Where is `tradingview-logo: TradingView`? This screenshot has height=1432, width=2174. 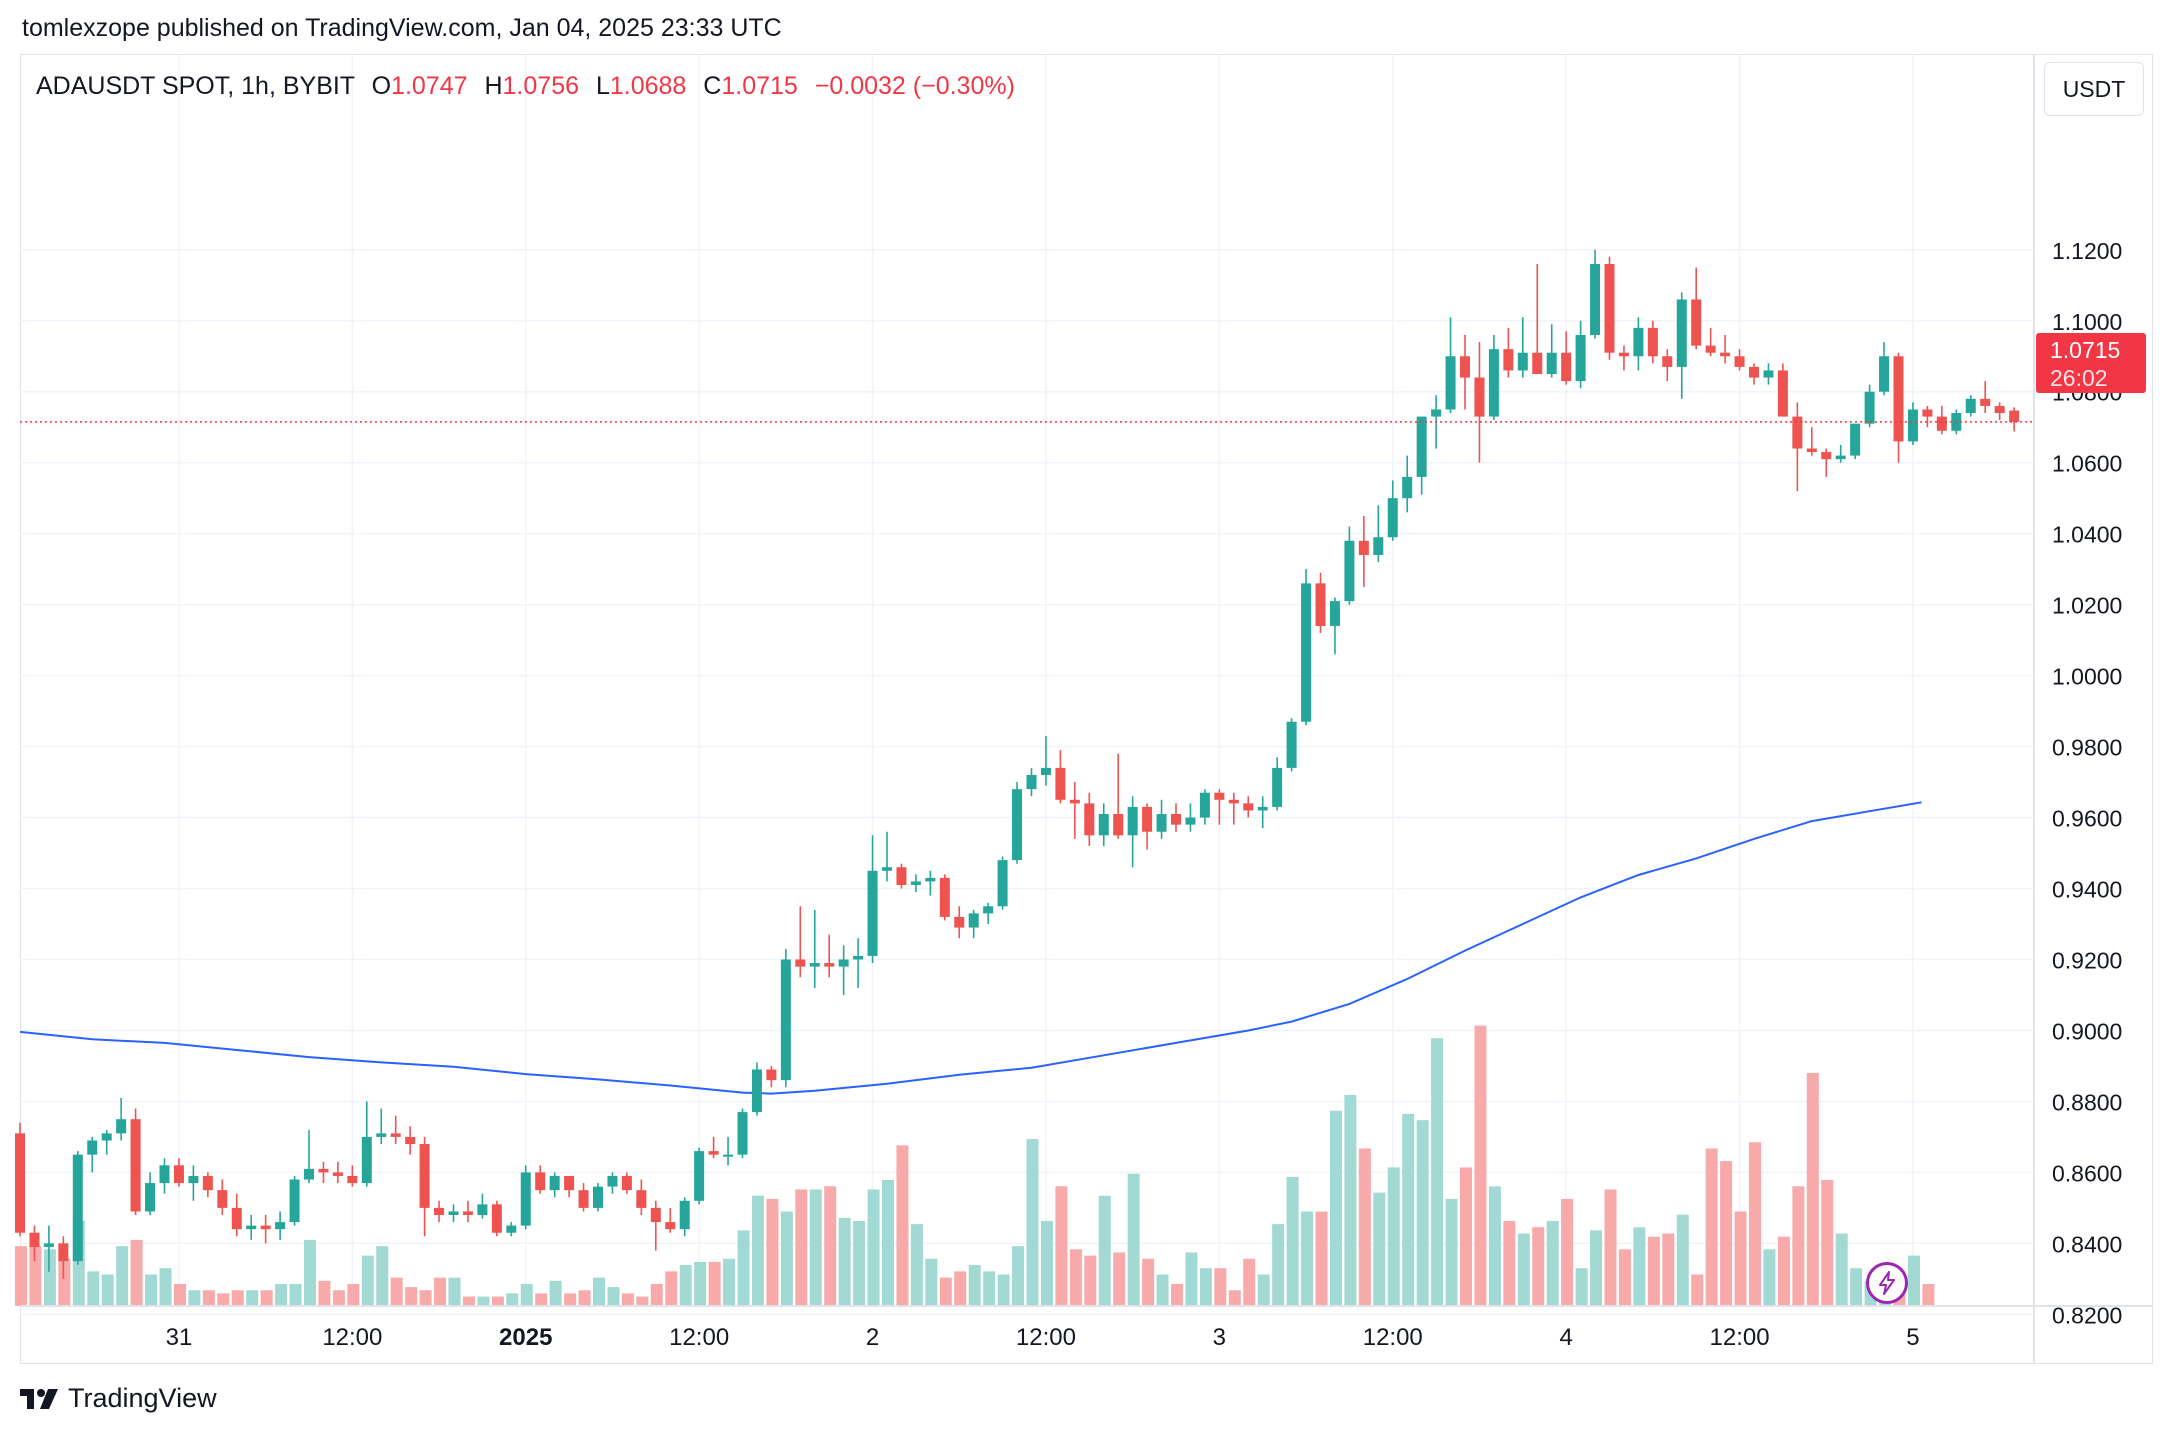
tradingview-logo: TradingView is located at coordinates (118, 1398).